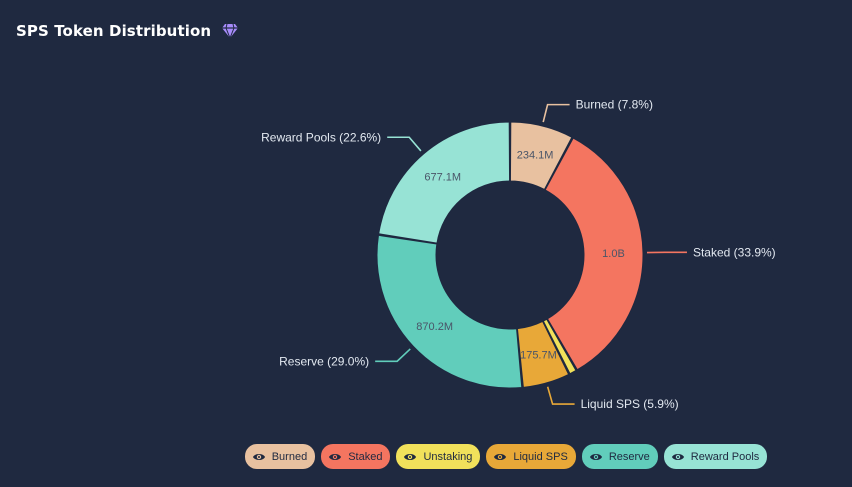 This screenshot has width=852, height=487. What do you see at coordinates (538, 356) in the screenshot?
I see `slice-value-label-liquid-sps: 175.7M` at bounding box center [538, 356].